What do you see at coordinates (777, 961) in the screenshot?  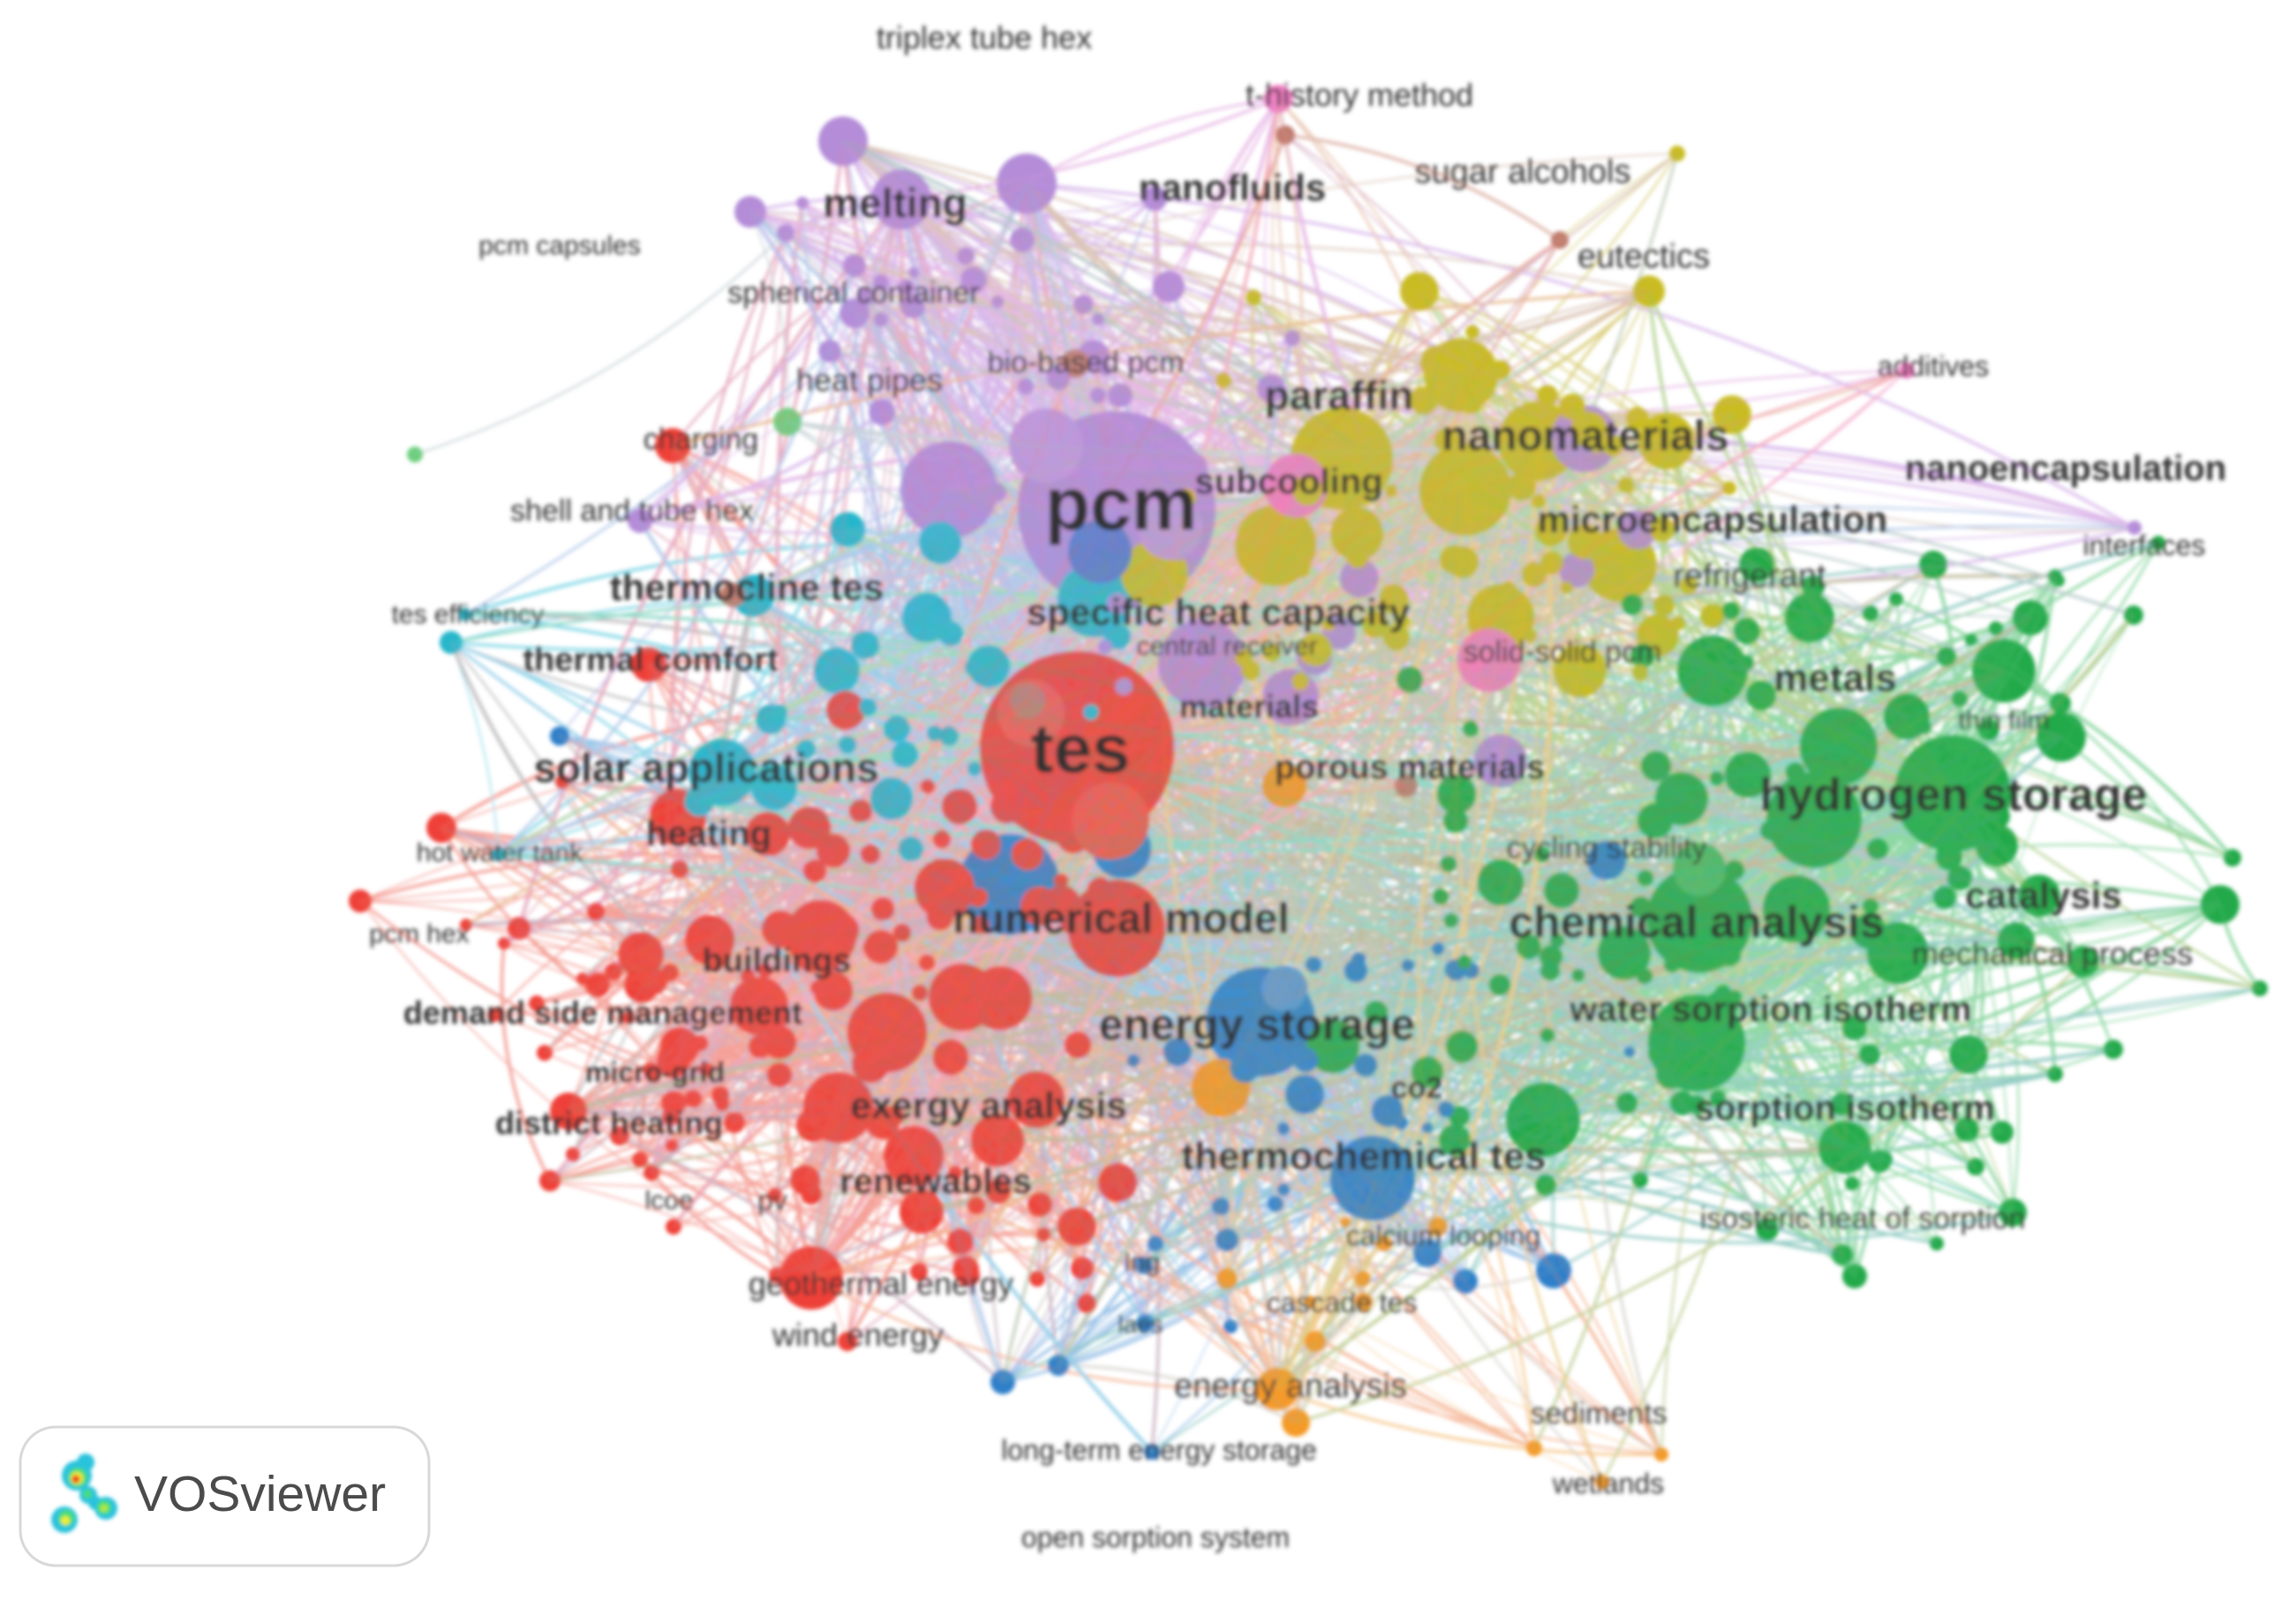 I see `svg-text: buildings` at bounding box center [777, 961].